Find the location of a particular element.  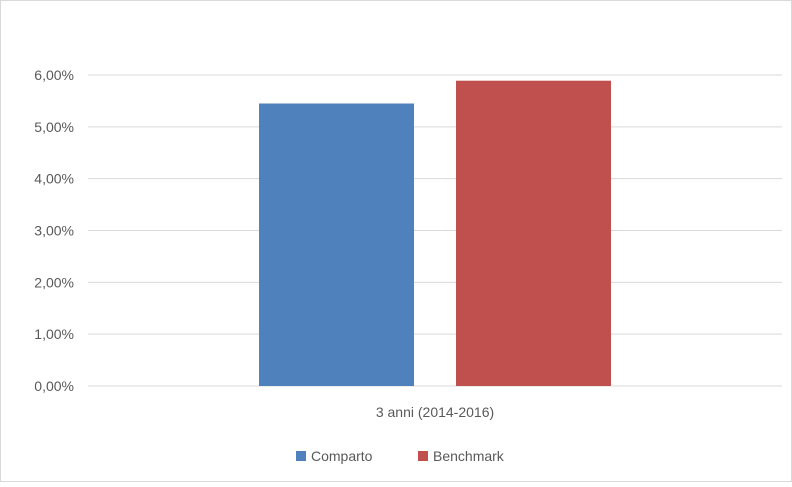

x-tick-label: 3 anni (2014-2016) is located at coordinates (435, 412).